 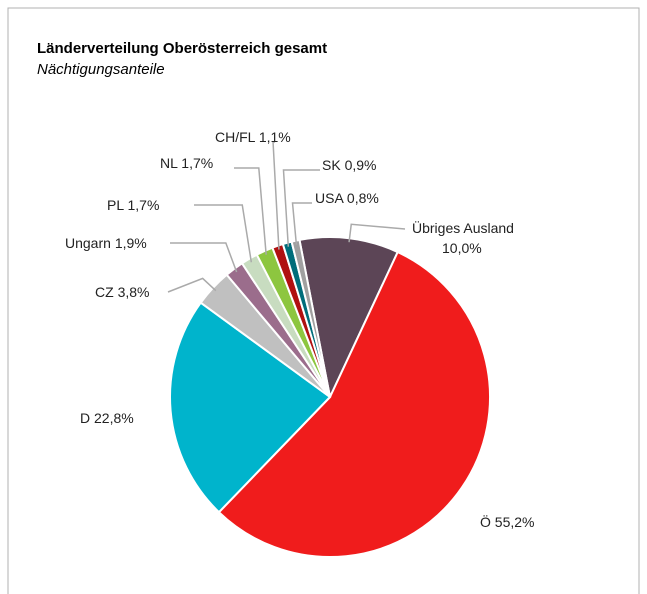 I want to click on label-value: 10,0%, so click(x=462, y=248).